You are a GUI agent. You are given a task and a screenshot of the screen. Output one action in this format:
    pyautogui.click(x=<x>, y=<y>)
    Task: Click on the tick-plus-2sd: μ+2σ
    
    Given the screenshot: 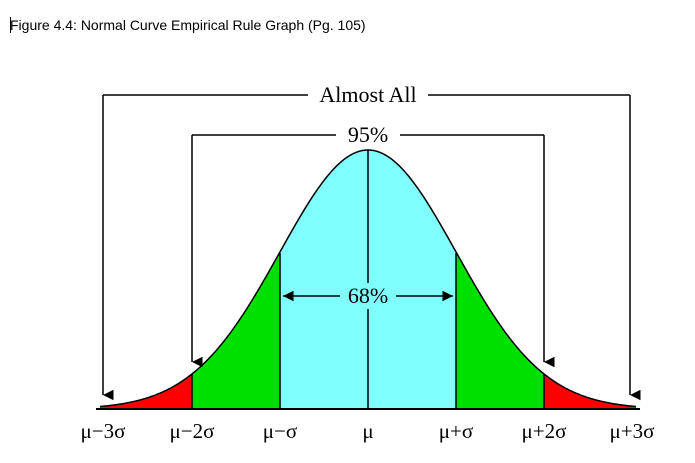 What is the action you would take?
    pyautogui.click(x=544, y=431)
    